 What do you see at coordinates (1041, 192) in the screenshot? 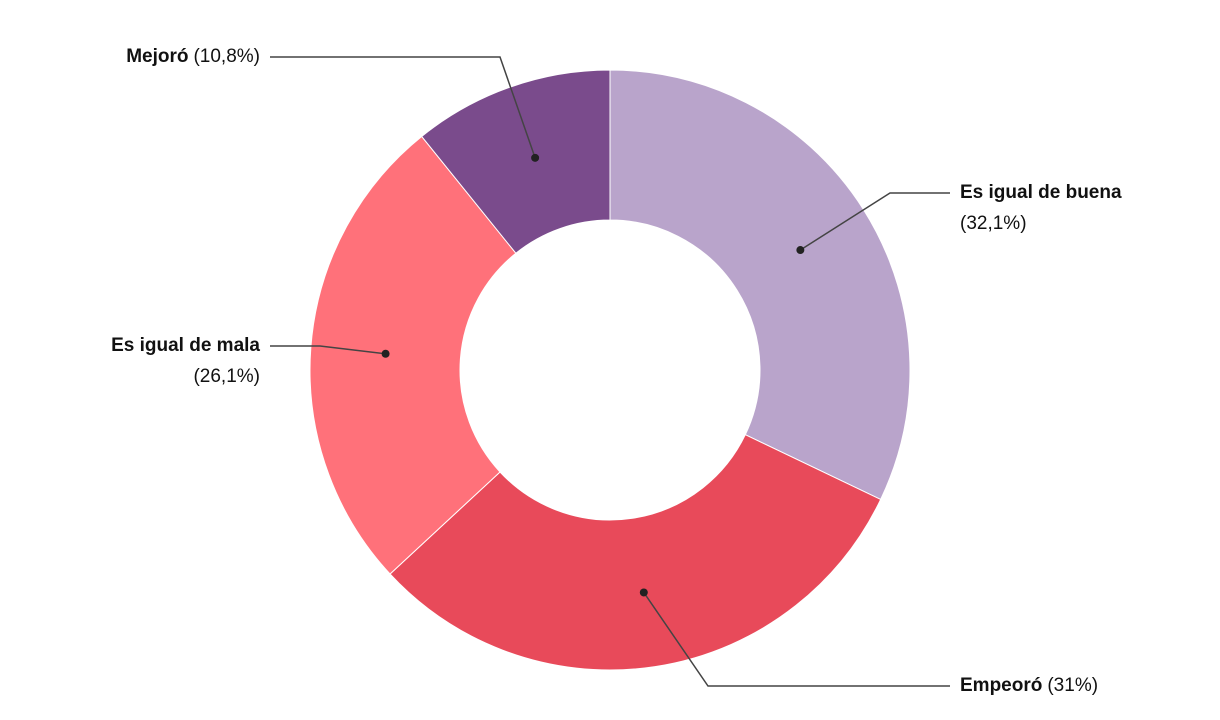
I see `category-label: Es igual de buena` at bounding box center [1041, 192].